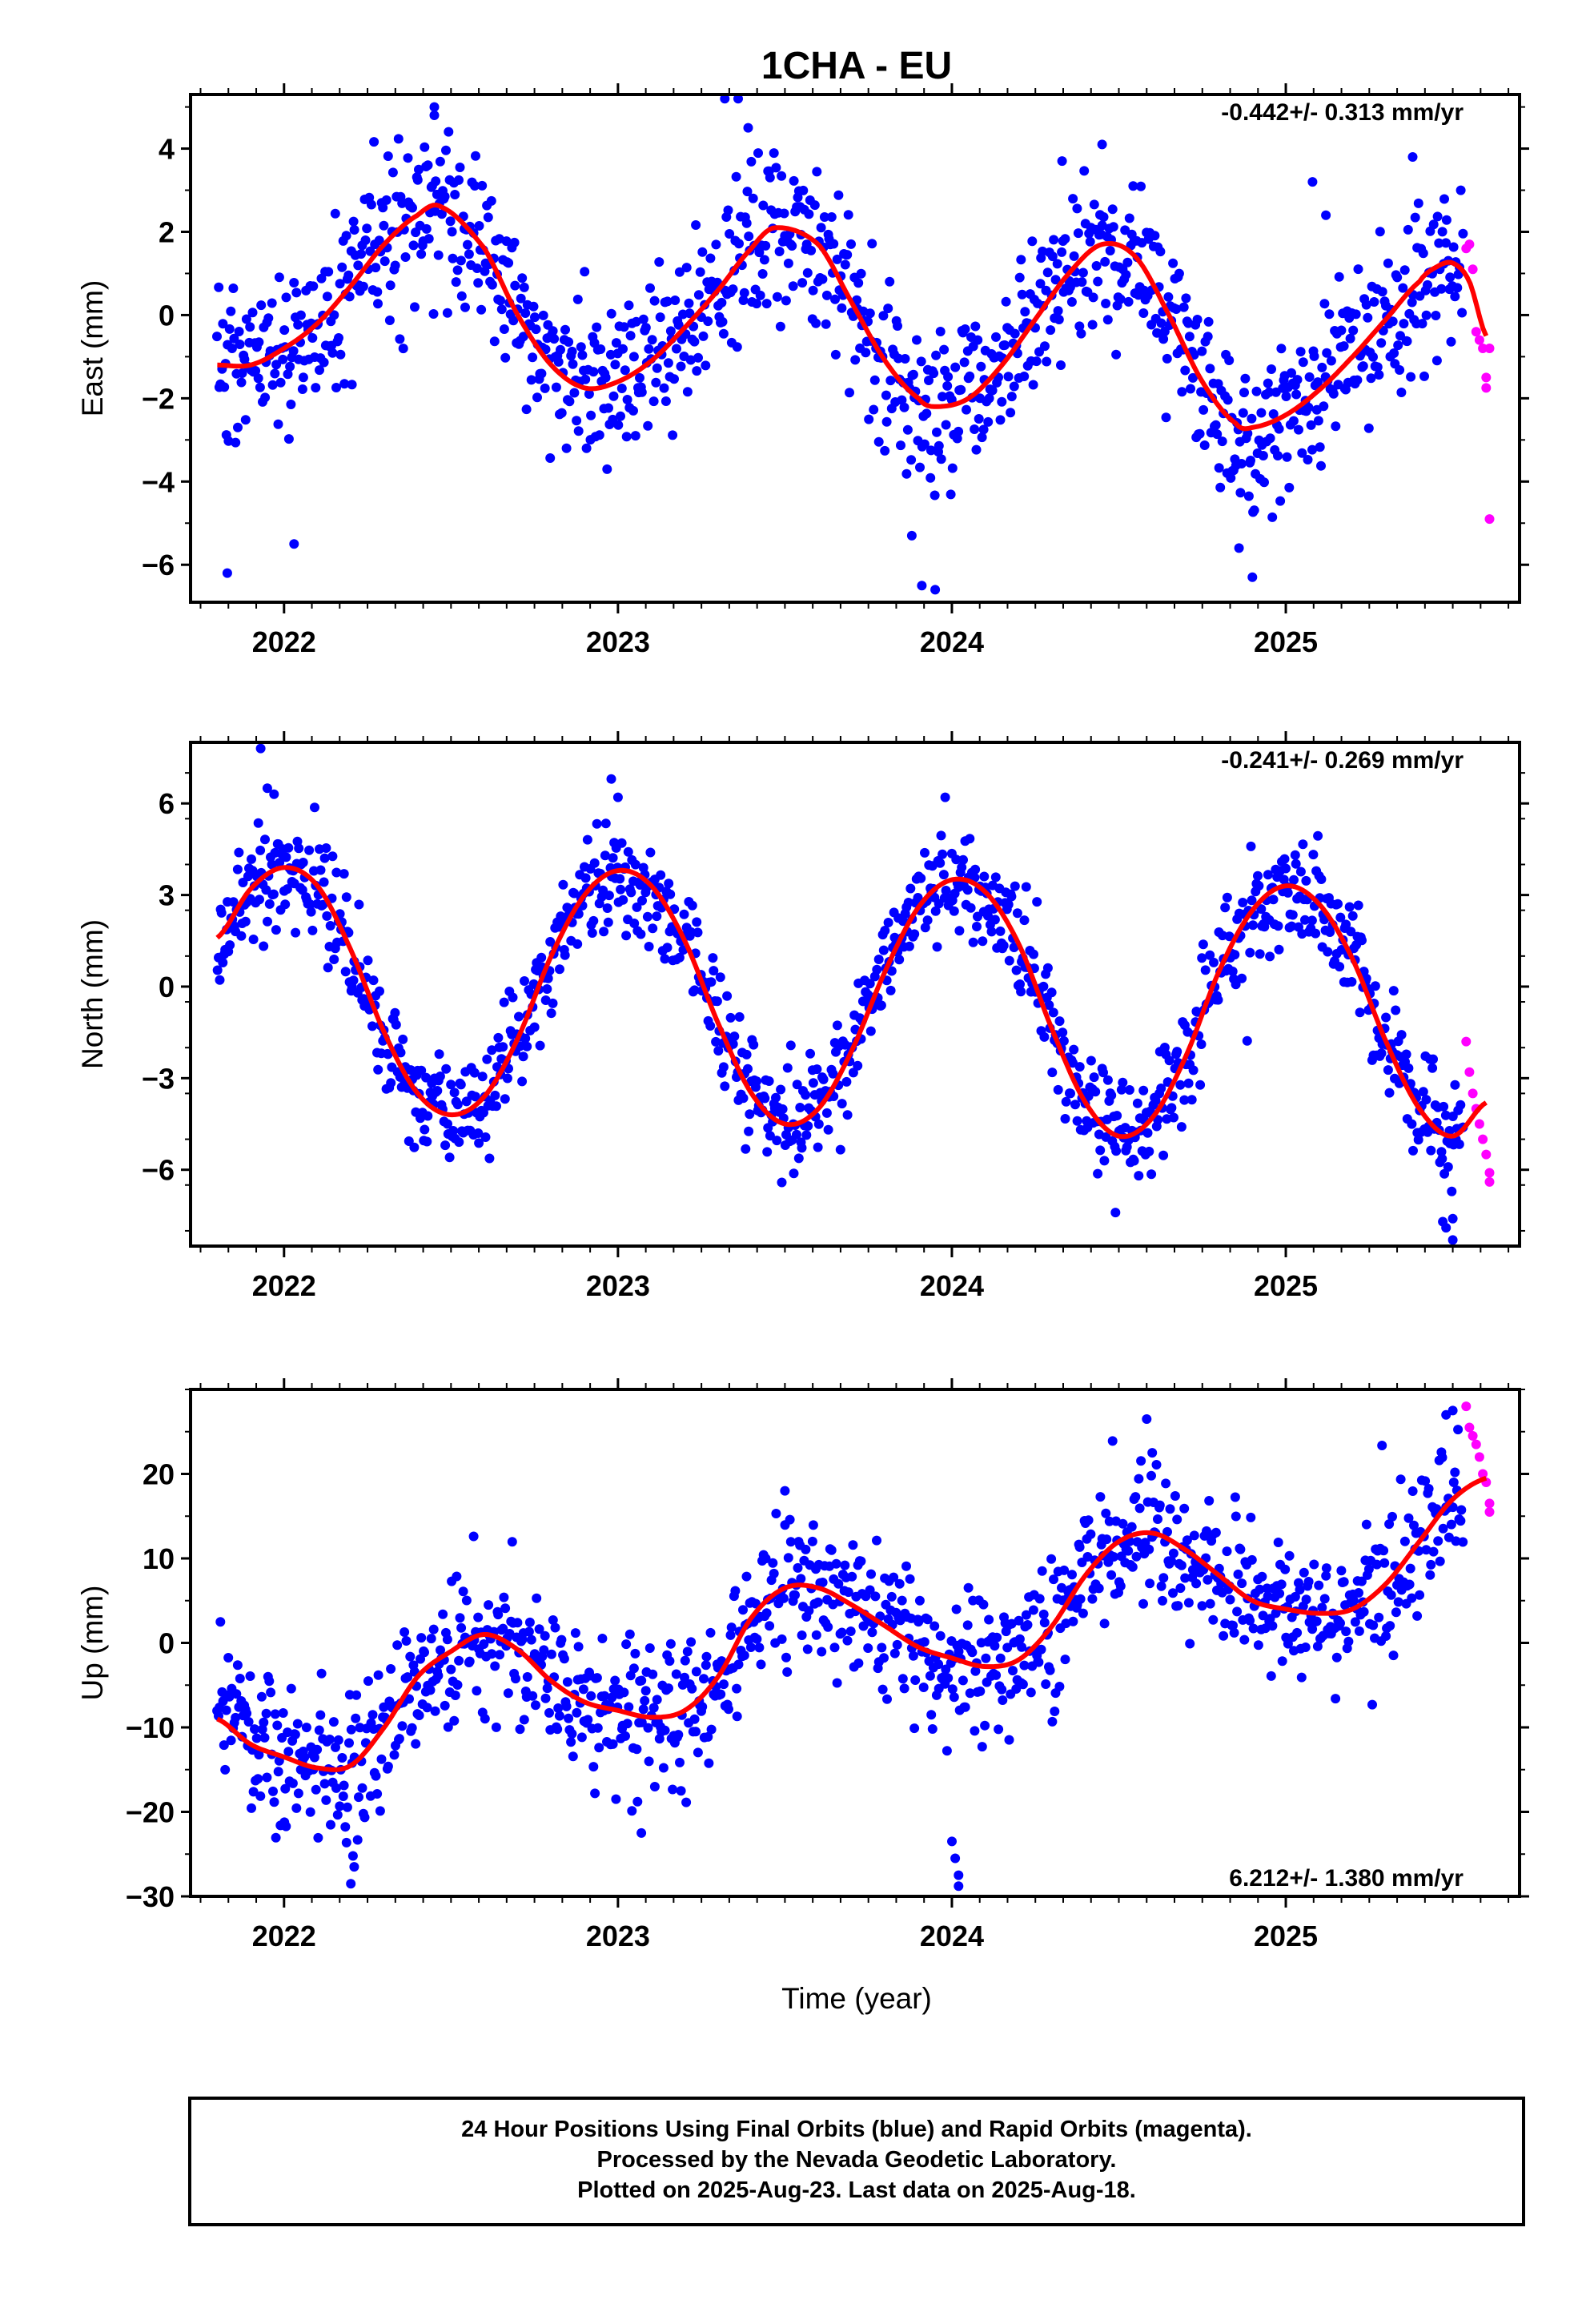 This screenshot has height=2324, width=1582. What do you see at coordinates (1286, 1285) in the screenshot?
I see `x-tick-label: 2025` at bounding box center [1286, 1285].